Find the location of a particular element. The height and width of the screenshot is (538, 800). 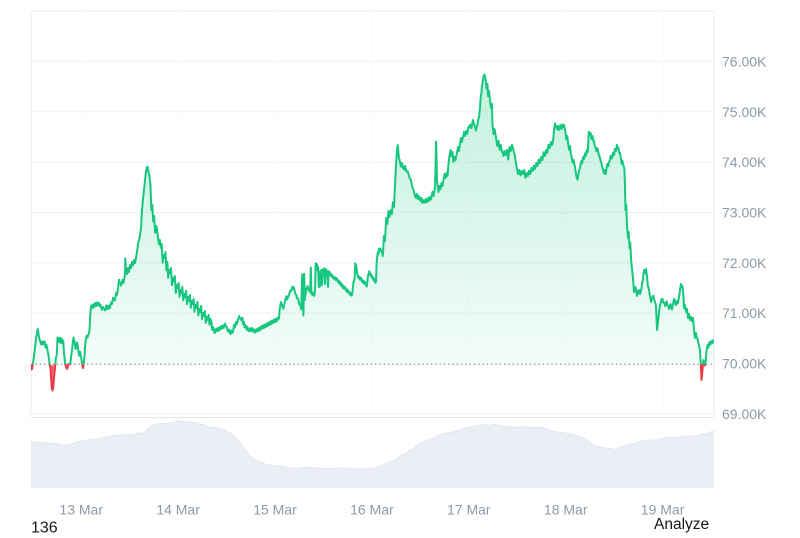

svg-text: 73.00K is located at coordinates (744, 213).